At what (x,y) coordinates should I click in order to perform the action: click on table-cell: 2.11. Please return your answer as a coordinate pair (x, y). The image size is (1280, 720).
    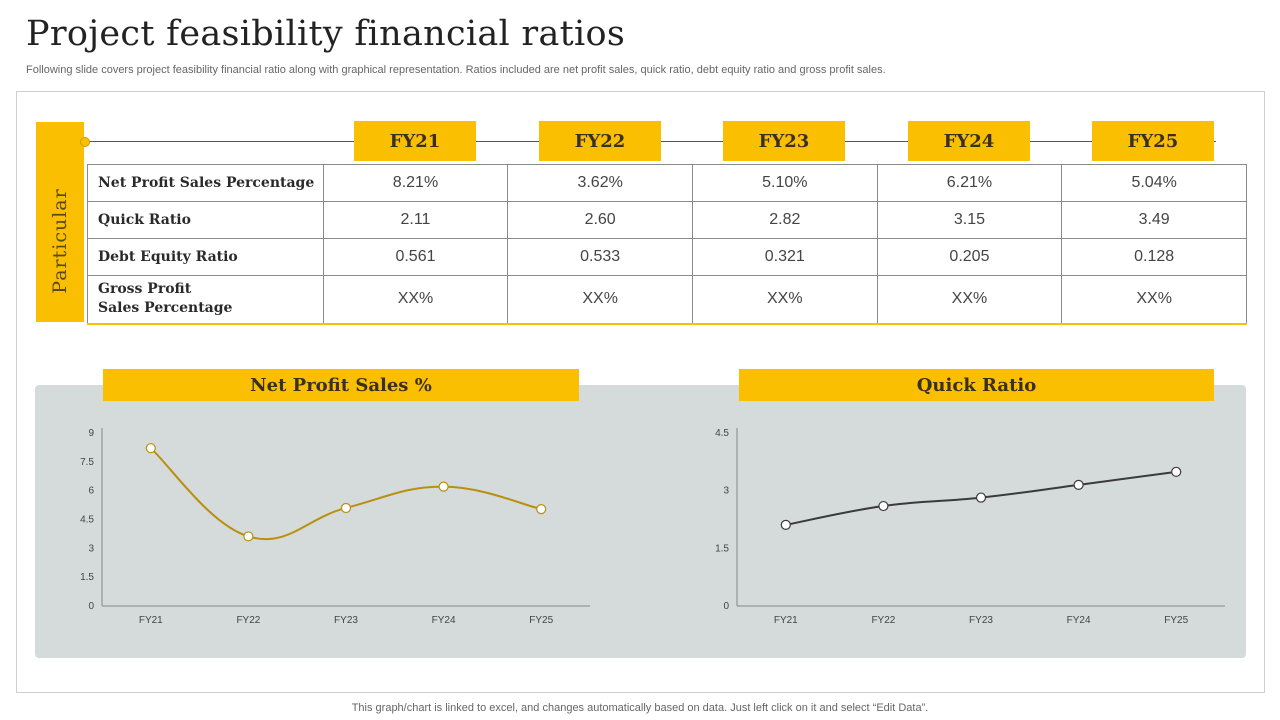
    Looking at the image, I should click on (415, 220).